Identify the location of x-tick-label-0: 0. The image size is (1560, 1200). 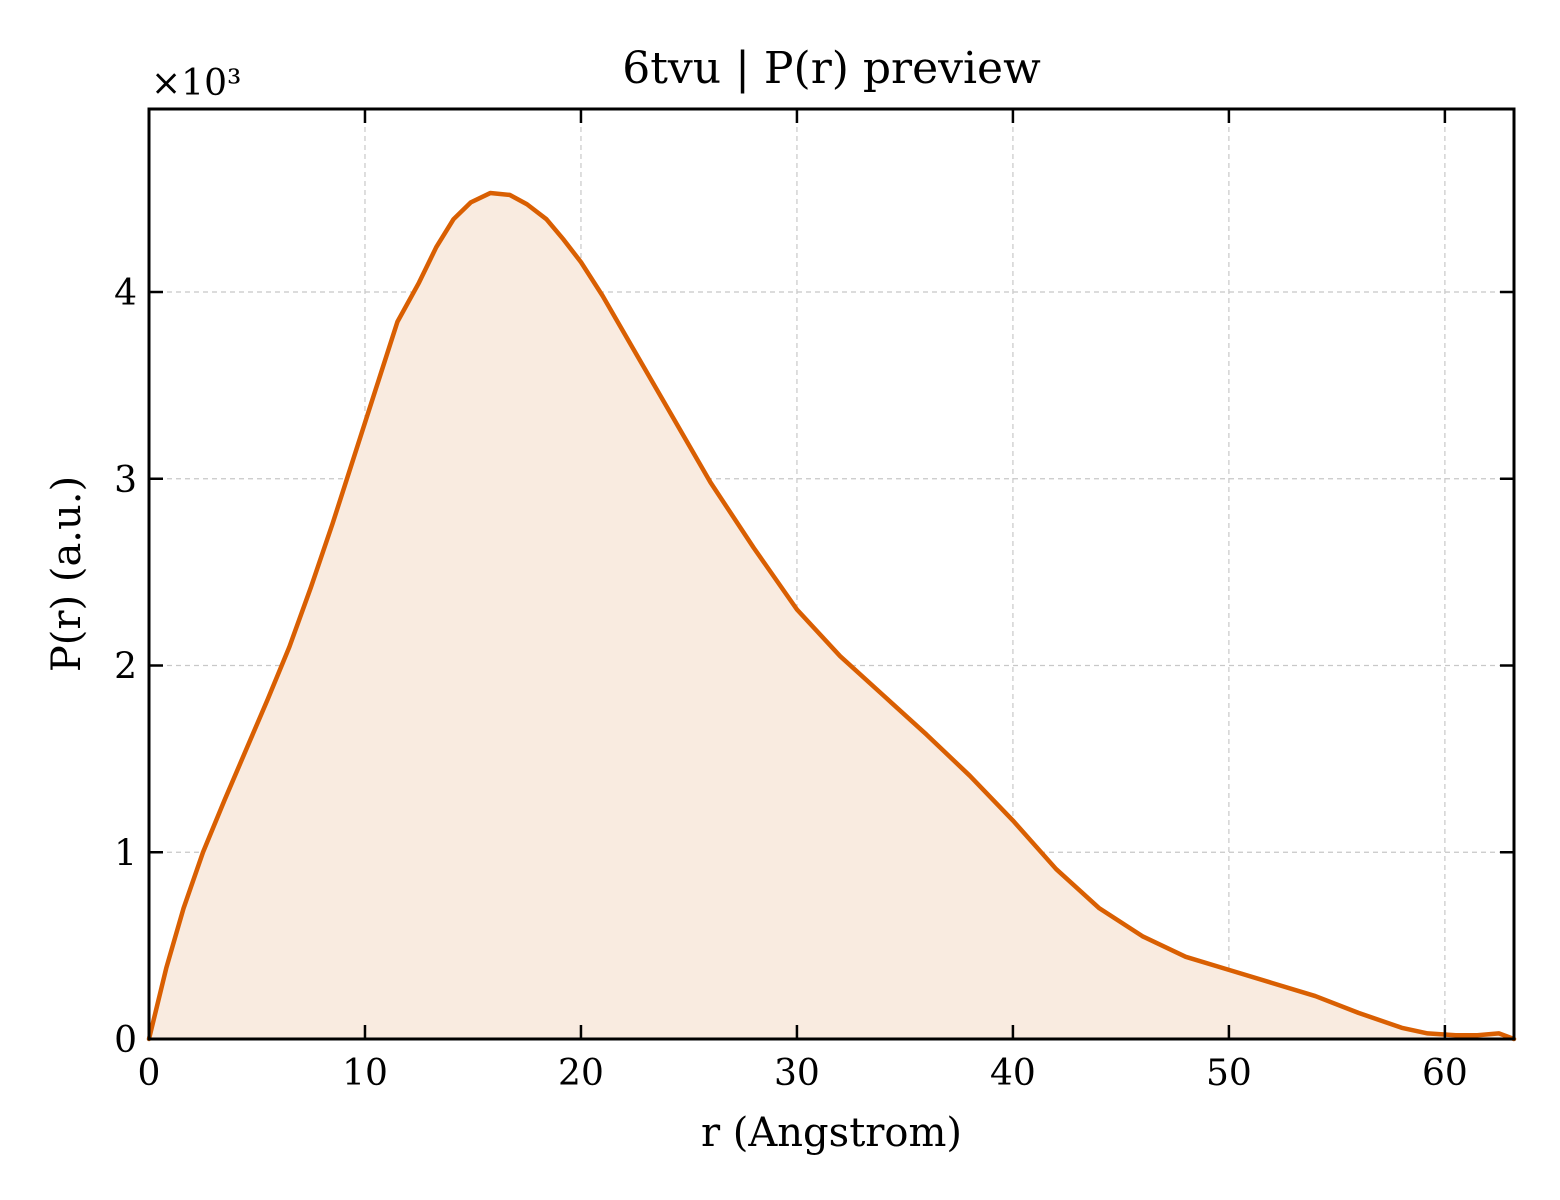
(149, 1073).